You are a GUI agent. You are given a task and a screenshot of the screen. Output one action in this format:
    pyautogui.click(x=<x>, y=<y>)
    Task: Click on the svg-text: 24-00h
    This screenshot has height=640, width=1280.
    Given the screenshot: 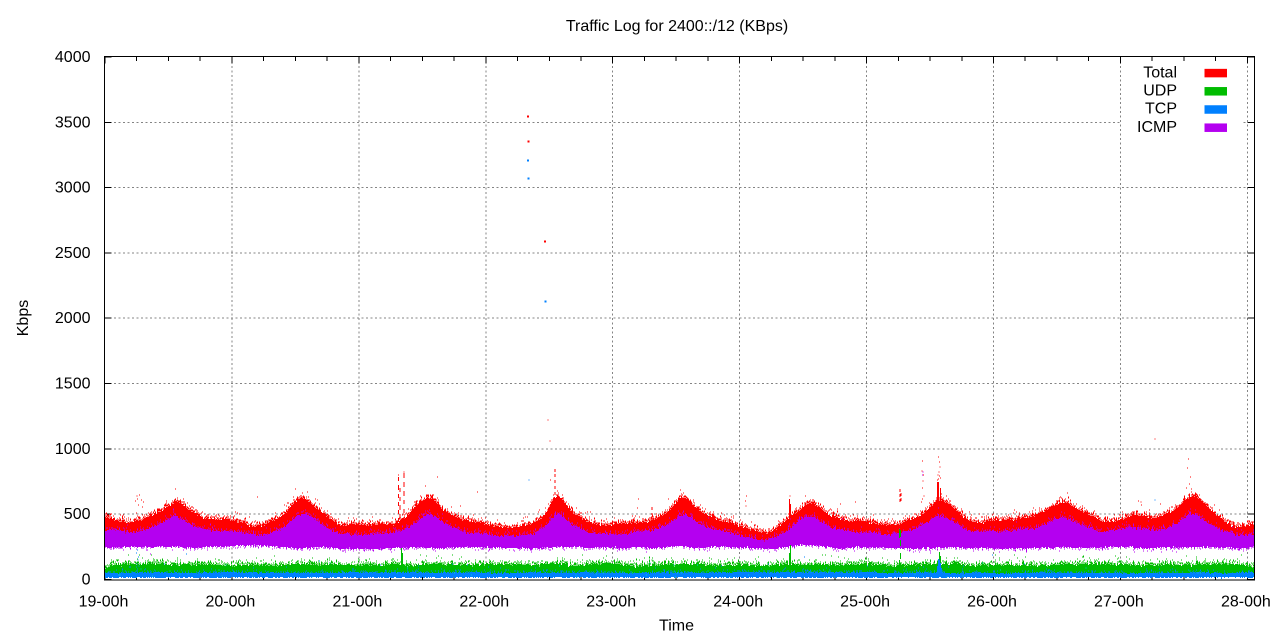 What is the action you would take?
    pyautogui.click(x=738, y=602)
    